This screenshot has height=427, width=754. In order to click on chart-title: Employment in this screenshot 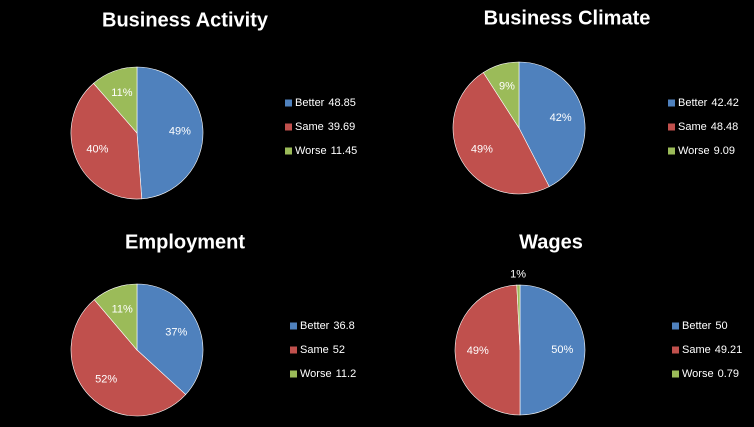, I will do `click(185, 242)`.